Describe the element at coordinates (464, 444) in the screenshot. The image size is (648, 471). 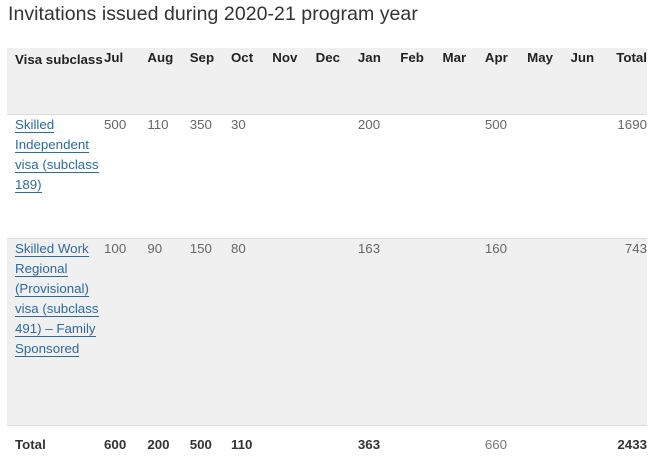
I see `total-mar` at that location.